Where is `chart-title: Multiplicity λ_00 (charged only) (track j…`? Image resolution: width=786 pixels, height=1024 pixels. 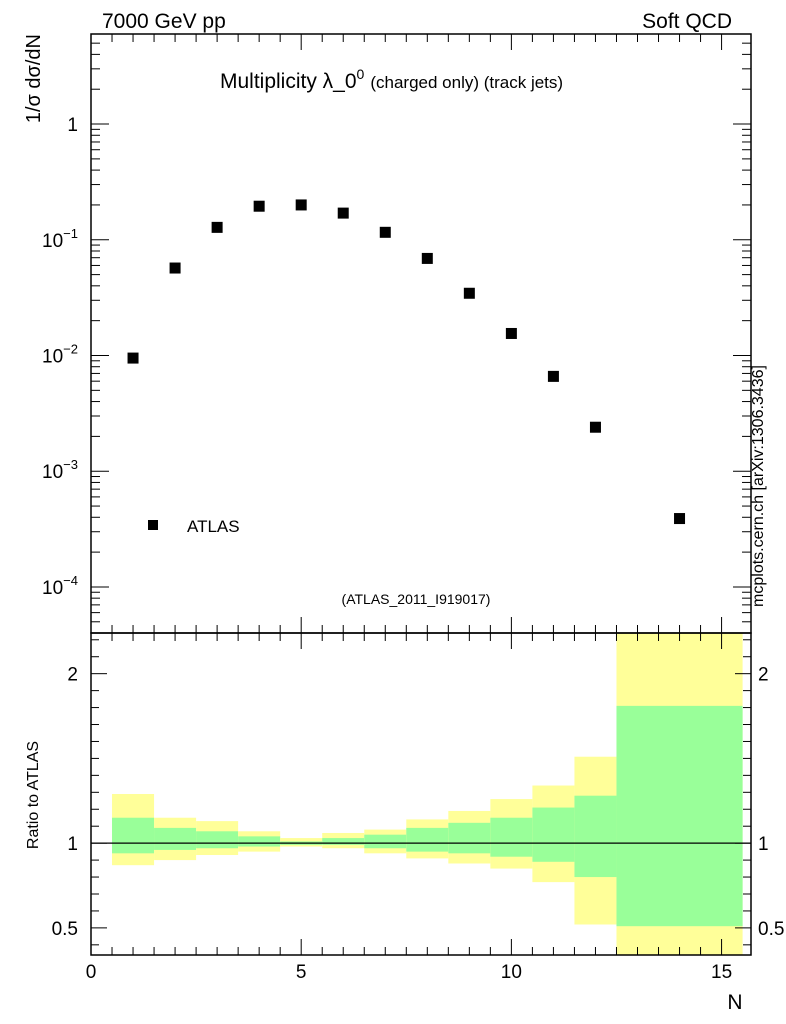 chart-title: Multiplicity λ_00 (charged only) (track j… is located at coordinates (391, 79).